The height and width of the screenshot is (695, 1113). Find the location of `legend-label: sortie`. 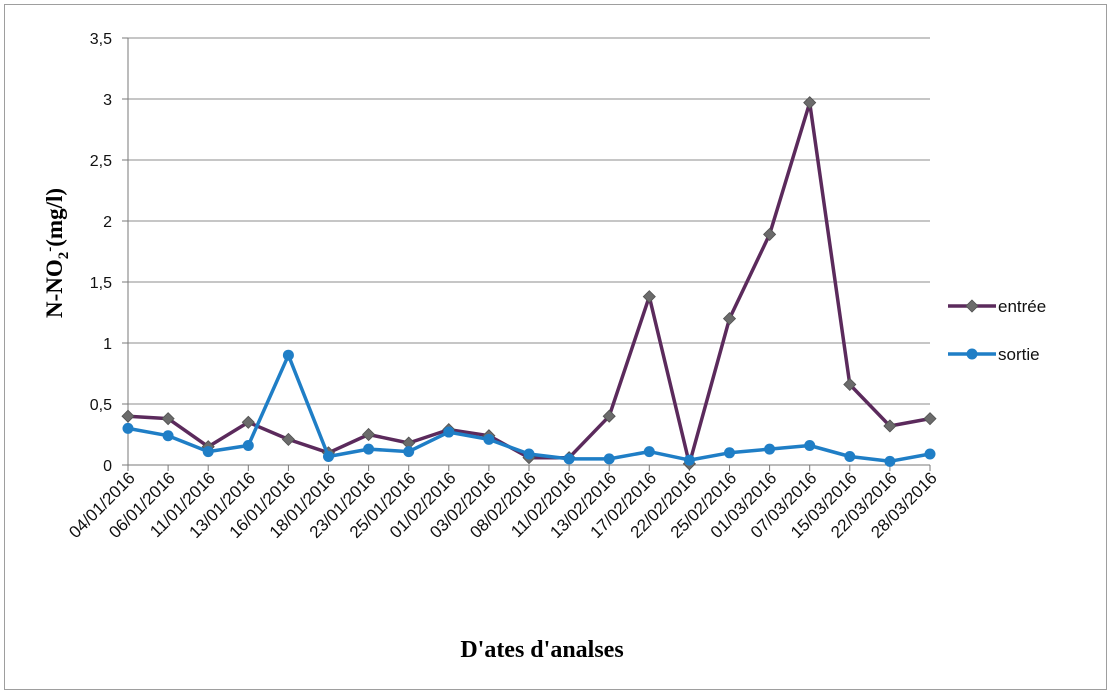

legend-label: sortie is located at coordinates (1019, 354).